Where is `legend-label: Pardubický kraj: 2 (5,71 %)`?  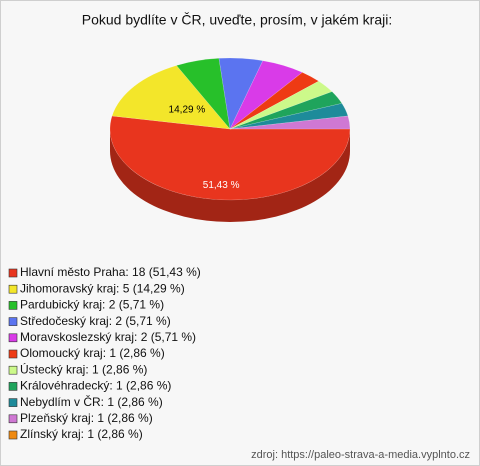 legend-label: Pardubický kraj: 2 (5,71 %) is located at coordinates (92, 305).